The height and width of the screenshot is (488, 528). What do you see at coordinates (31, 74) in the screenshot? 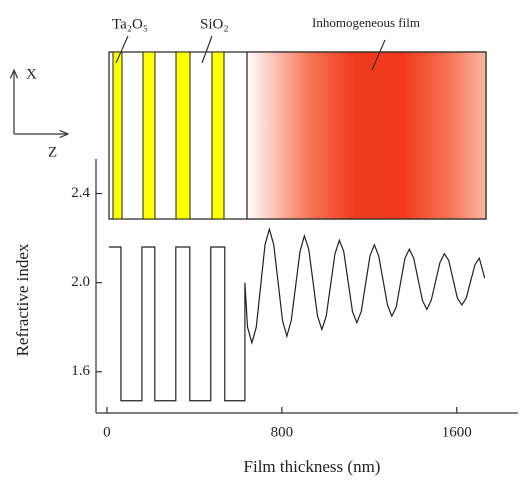
I see `annotation: X` at bounding box center [31, 74].